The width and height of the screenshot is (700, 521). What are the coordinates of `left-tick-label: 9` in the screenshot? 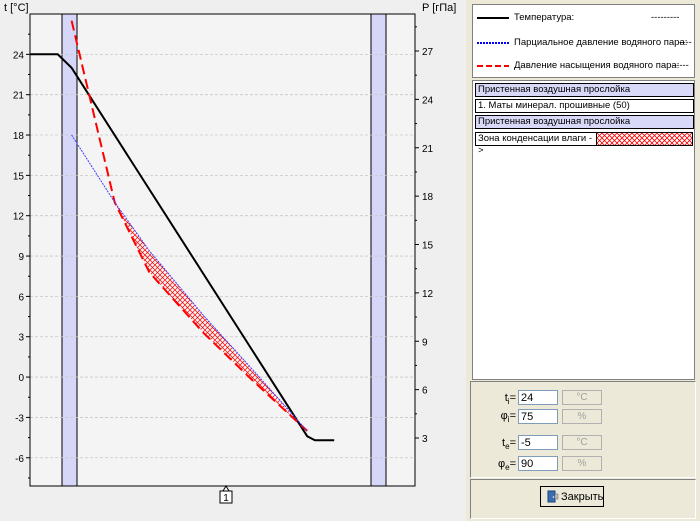 It's located at (21, 257).